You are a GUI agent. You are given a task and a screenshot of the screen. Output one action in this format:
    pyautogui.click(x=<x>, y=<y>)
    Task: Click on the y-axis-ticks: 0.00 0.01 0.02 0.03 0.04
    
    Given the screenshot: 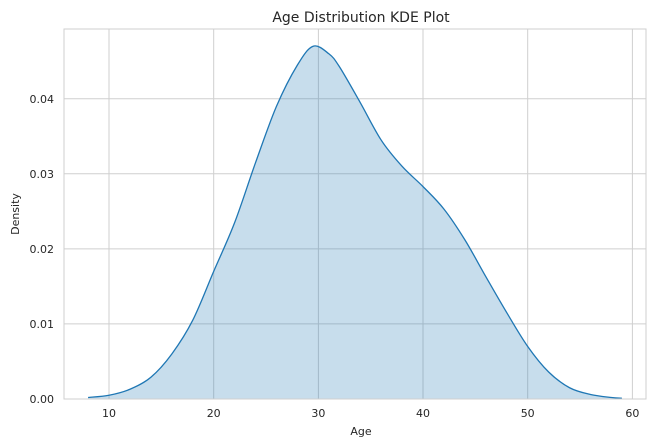 What is the action you would take?
    pyautogui.click(x=42, y=249)
    